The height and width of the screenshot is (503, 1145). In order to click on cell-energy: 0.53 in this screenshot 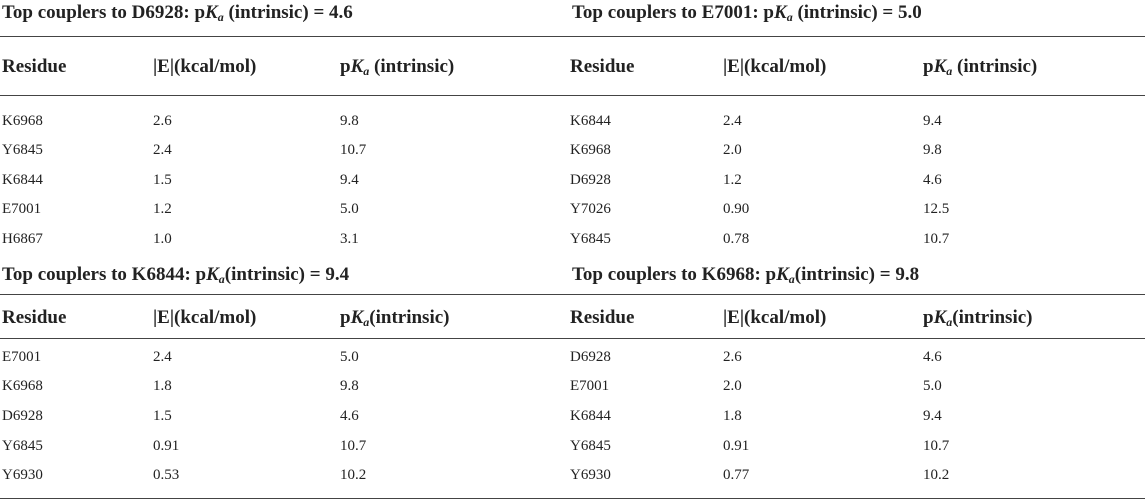, I will do `click(166, 475)`.